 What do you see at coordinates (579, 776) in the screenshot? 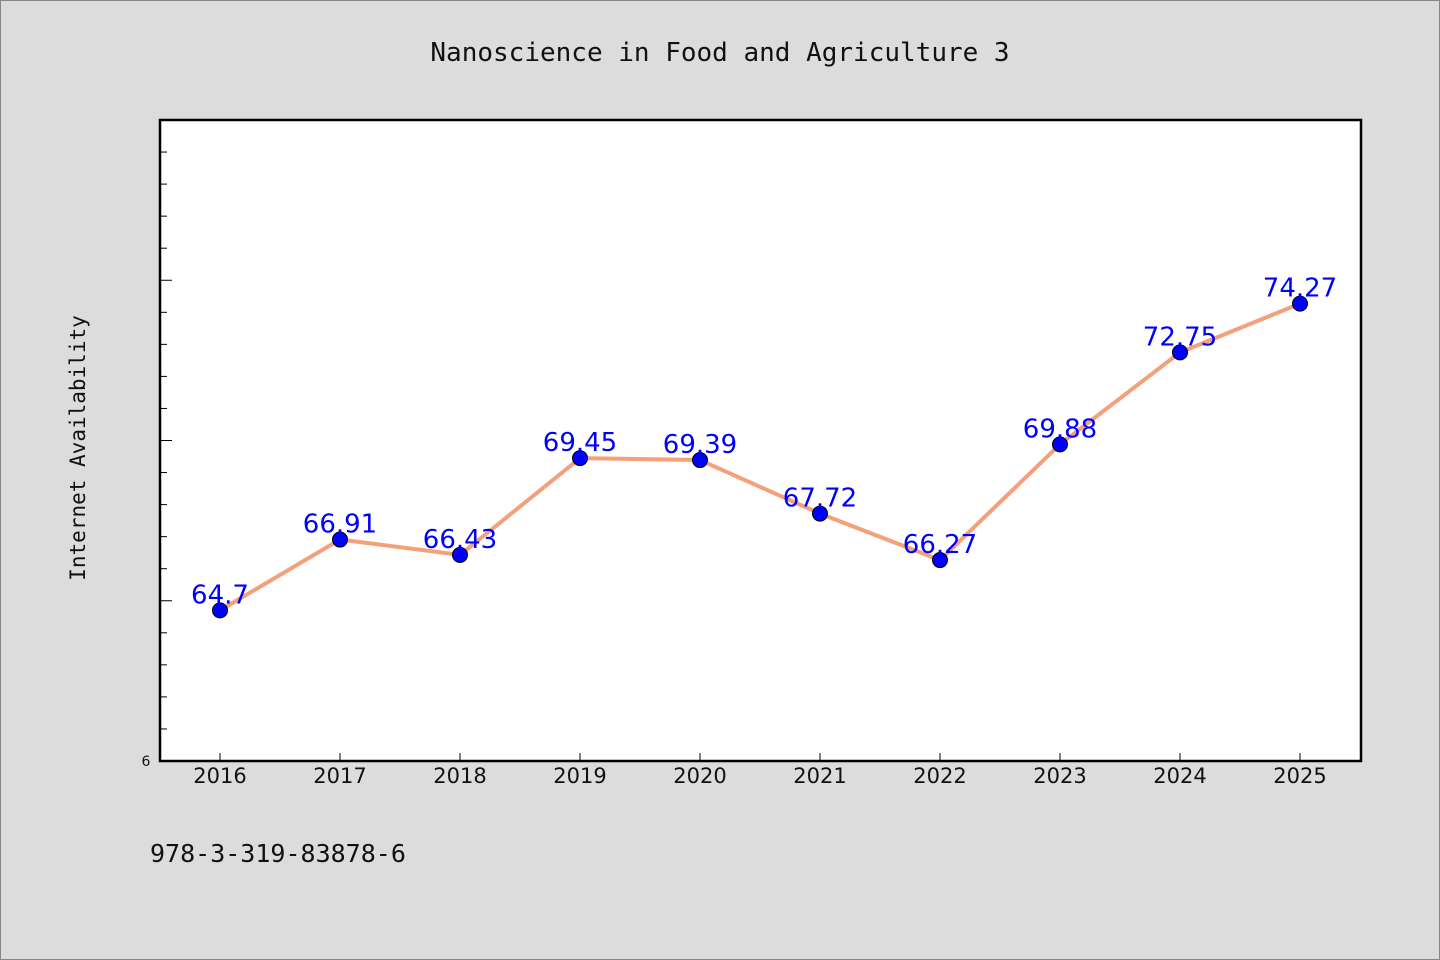
I see `x-tick-label: 2019` at bounding box center [579, 776].